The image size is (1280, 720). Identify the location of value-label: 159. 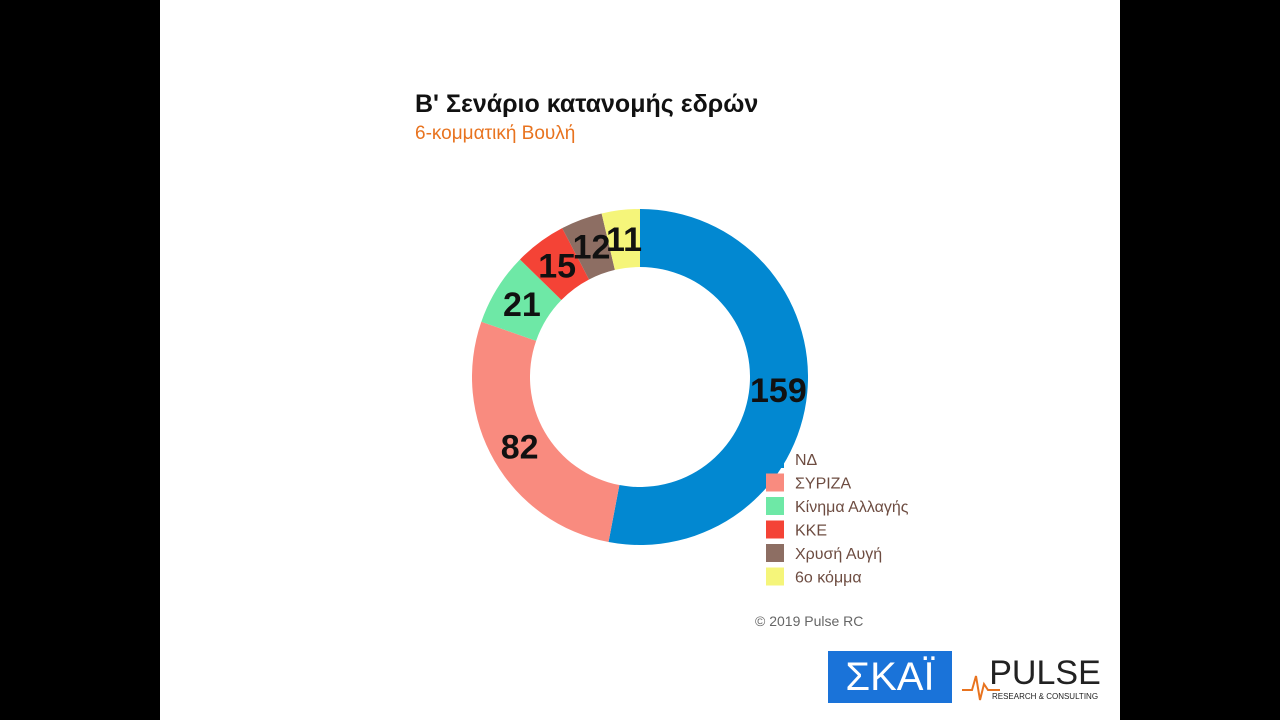
(778, 391).